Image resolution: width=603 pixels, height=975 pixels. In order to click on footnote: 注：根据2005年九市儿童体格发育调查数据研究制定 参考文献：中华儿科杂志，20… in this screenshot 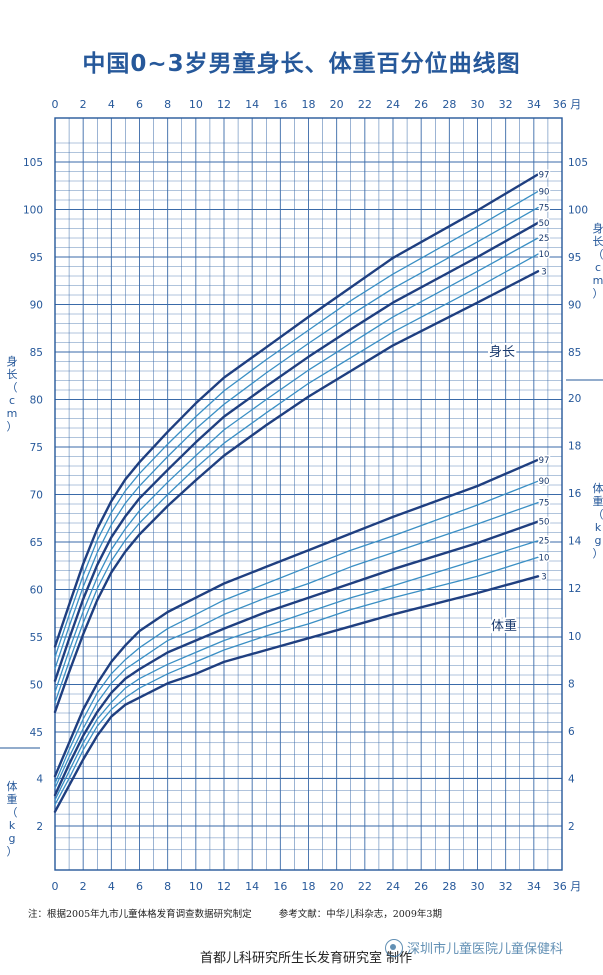, I will do `click(235, 913)`.